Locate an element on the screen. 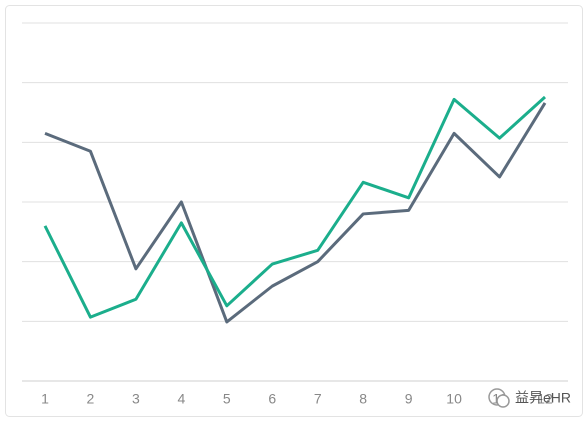  watermark-icon is located at coordinates (503, 401).